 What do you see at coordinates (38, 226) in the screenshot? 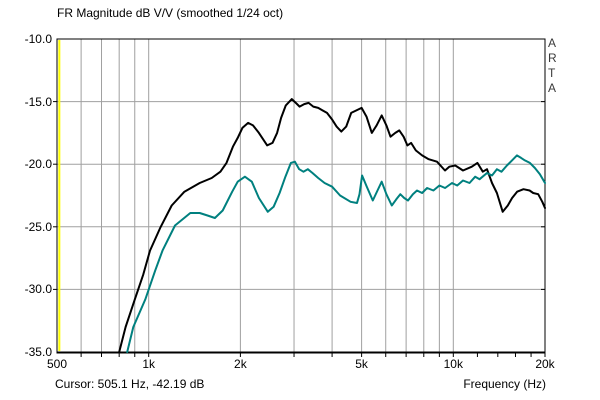
I see `y-tick-label: -25.0` at bounding box center [38, 226].